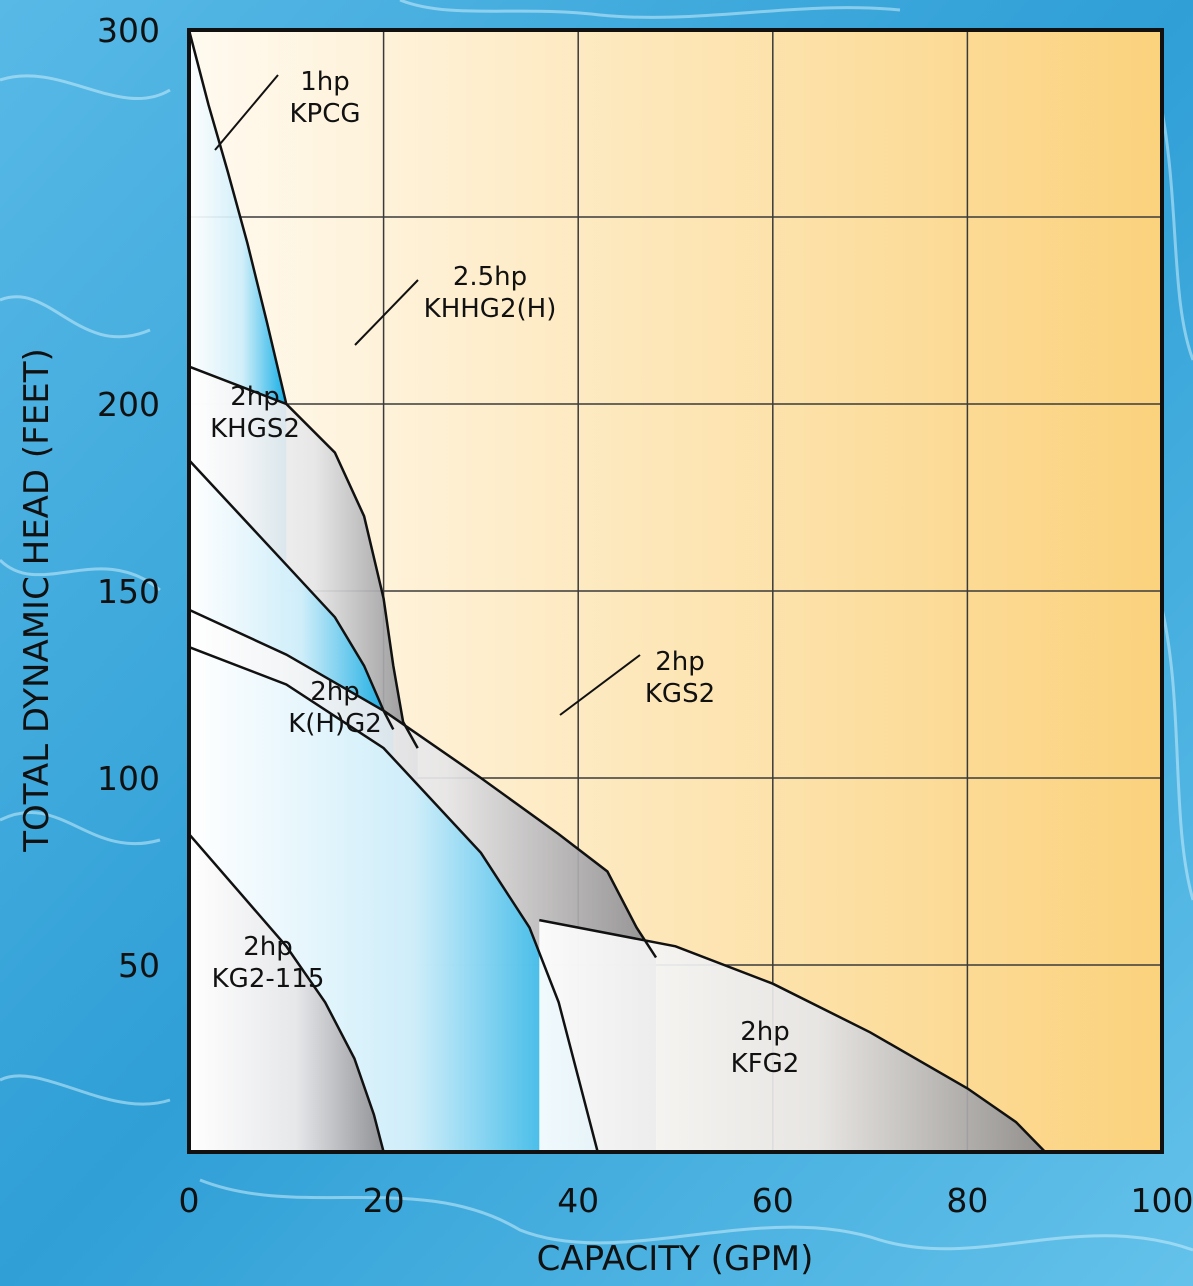 The width and height of the screenshot is (1193, 1286). What do you see at coordinates (1162, 1200) in the screenshot?
I see `x-tick-label: 100` at bounding box center [1162, 1200].